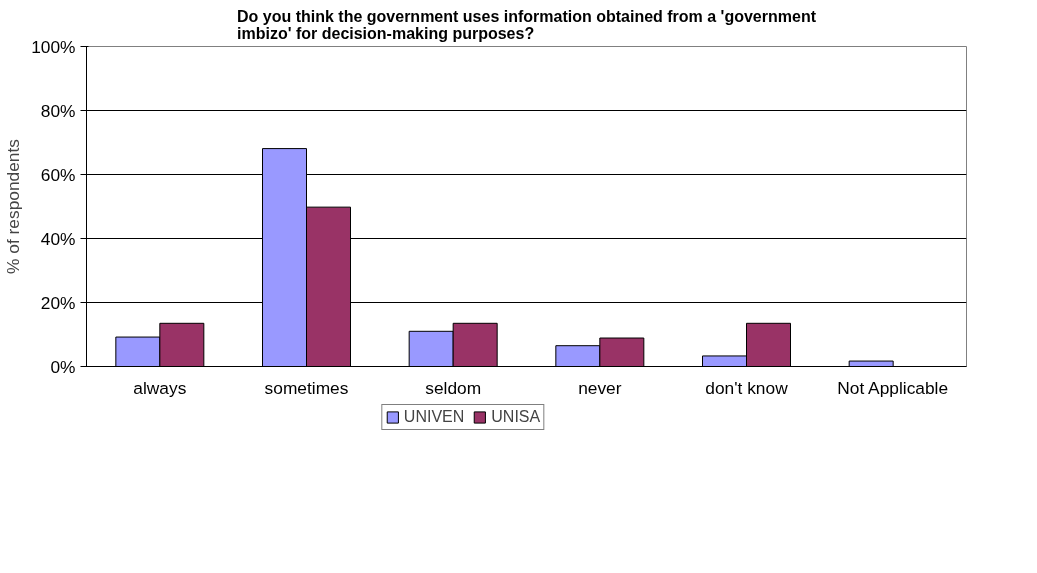 This screenshot has width=1037, height=573. I want to click on x-tick-label: Not Applicable, so click(893, 387).